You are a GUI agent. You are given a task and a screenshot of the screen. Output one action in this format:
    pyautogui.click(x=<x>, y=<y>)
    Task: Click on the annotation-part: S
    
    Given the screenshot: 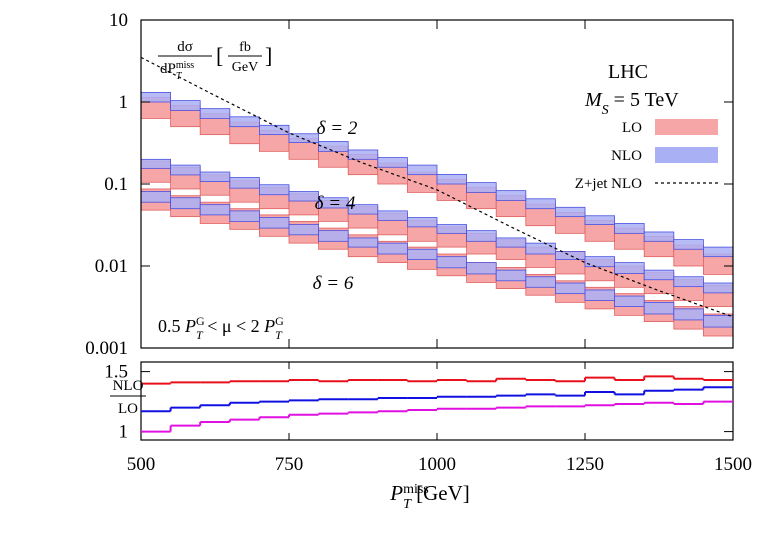 What is the action you would take?
    pyautogui.click(x=605, y=110)
    